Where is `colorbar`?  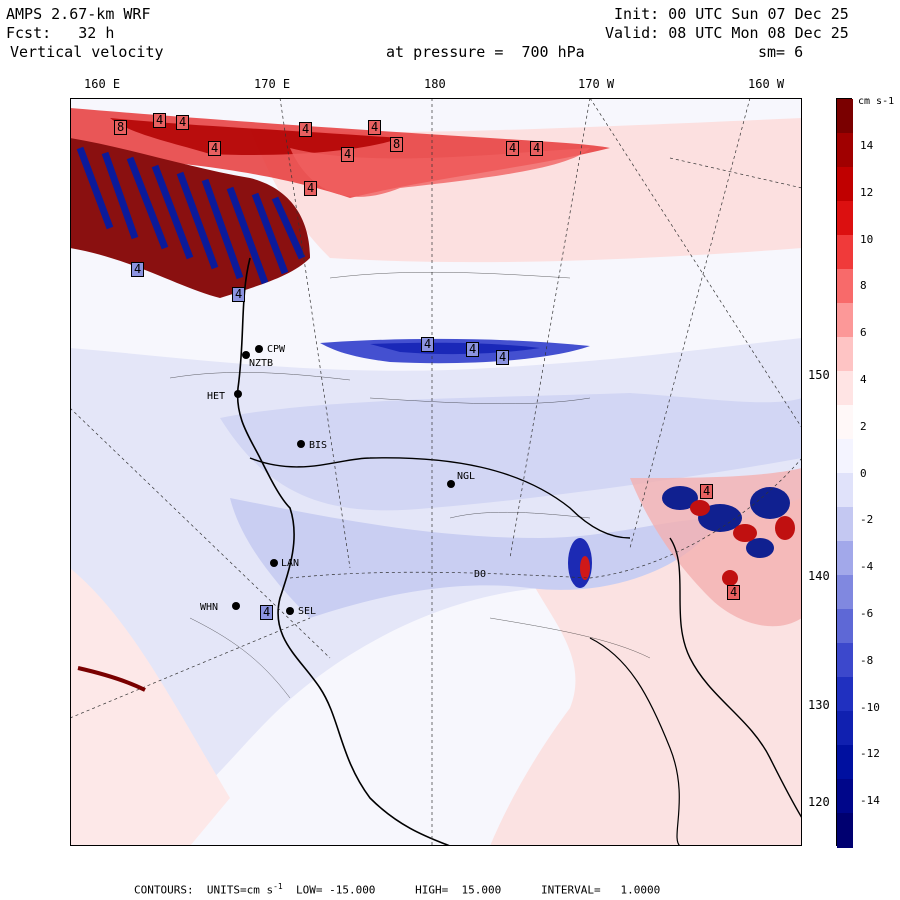 colorbar is located at coordinates (844, 473).